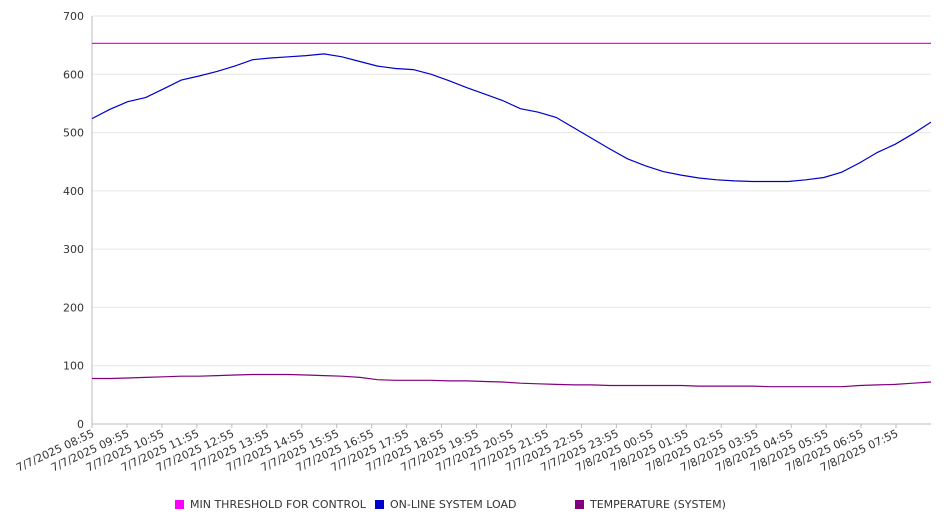  I want to click on series-line-temperature, so click(512, 380).